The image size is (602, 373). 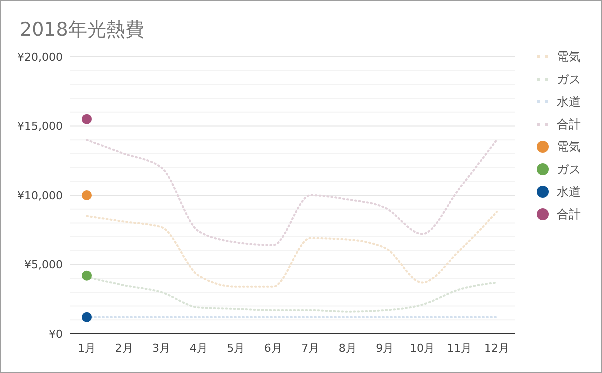 I want to click on y-tick-label: ¥20,000, so click(x=40, y=57).